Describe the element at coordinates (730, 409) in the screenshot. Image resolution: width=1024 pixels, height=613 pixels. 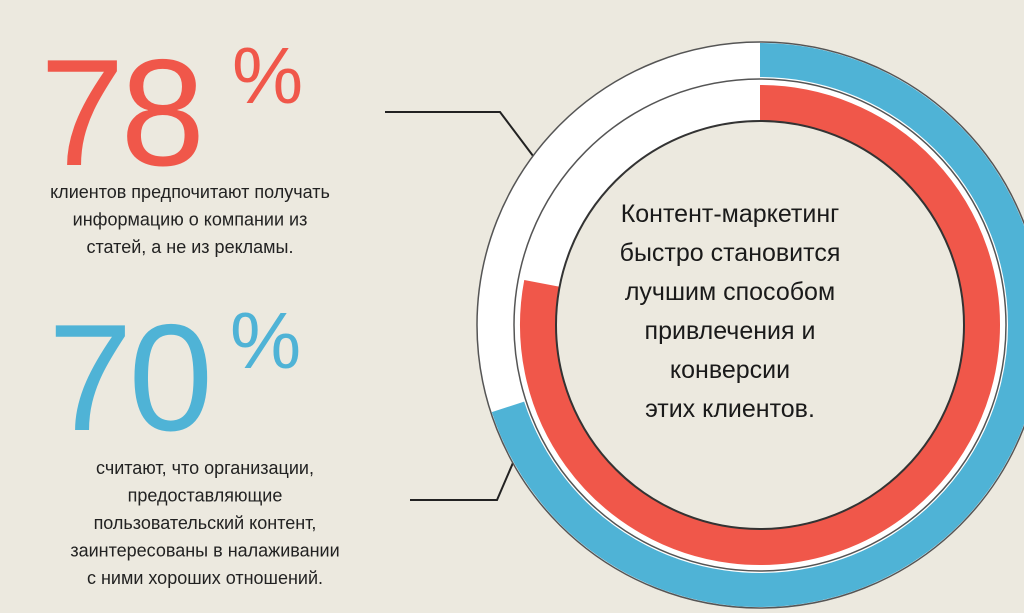
I see `center-text: этих клиентов.` at that location.